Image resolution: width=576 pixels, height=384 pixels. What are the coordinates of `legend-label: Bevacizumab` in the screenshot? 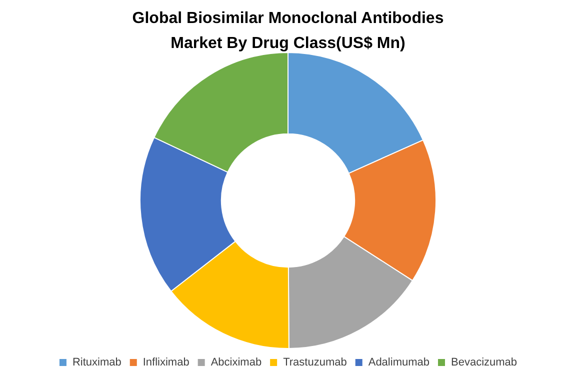 It's located at (484, 362).